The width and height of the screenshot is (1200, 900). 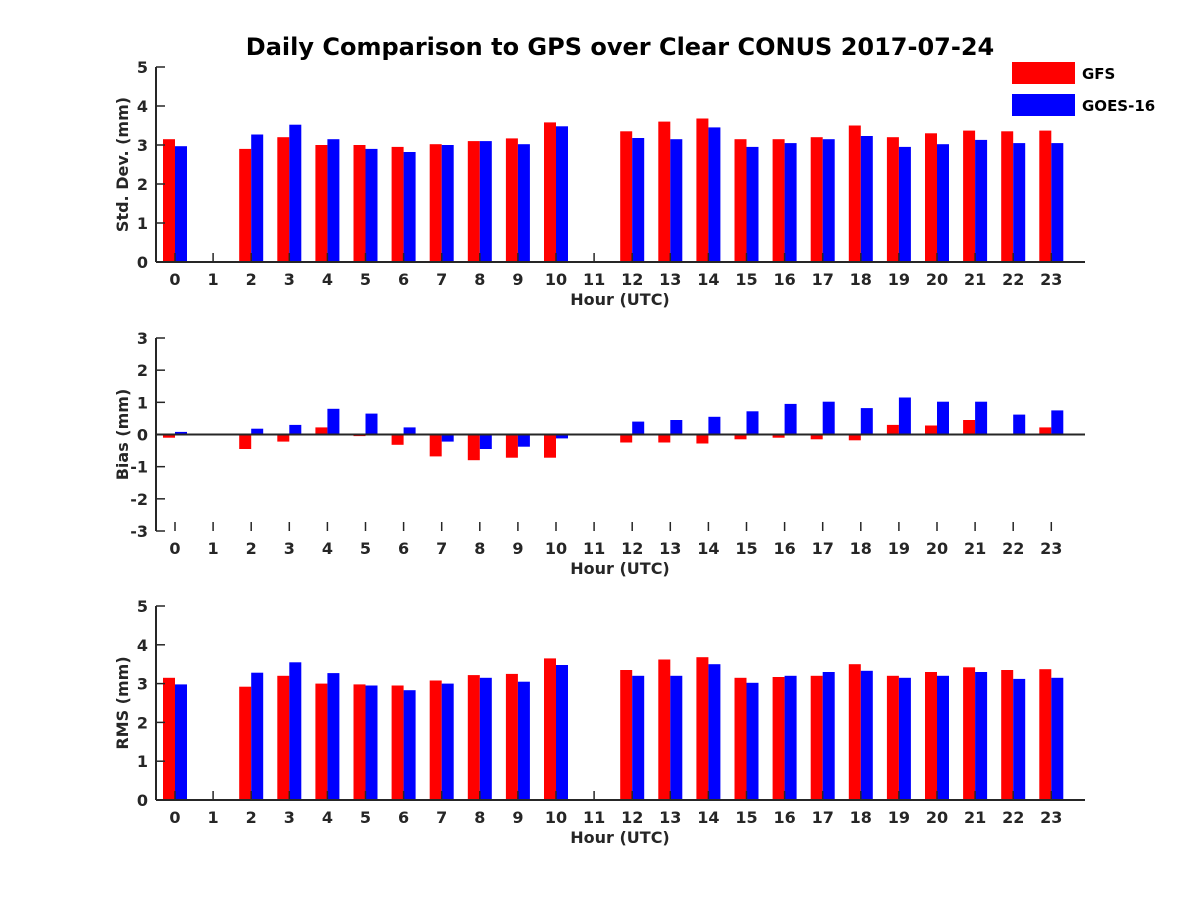 I want to click on rms-y-tick-label: 4, so click(x=142, y=645).